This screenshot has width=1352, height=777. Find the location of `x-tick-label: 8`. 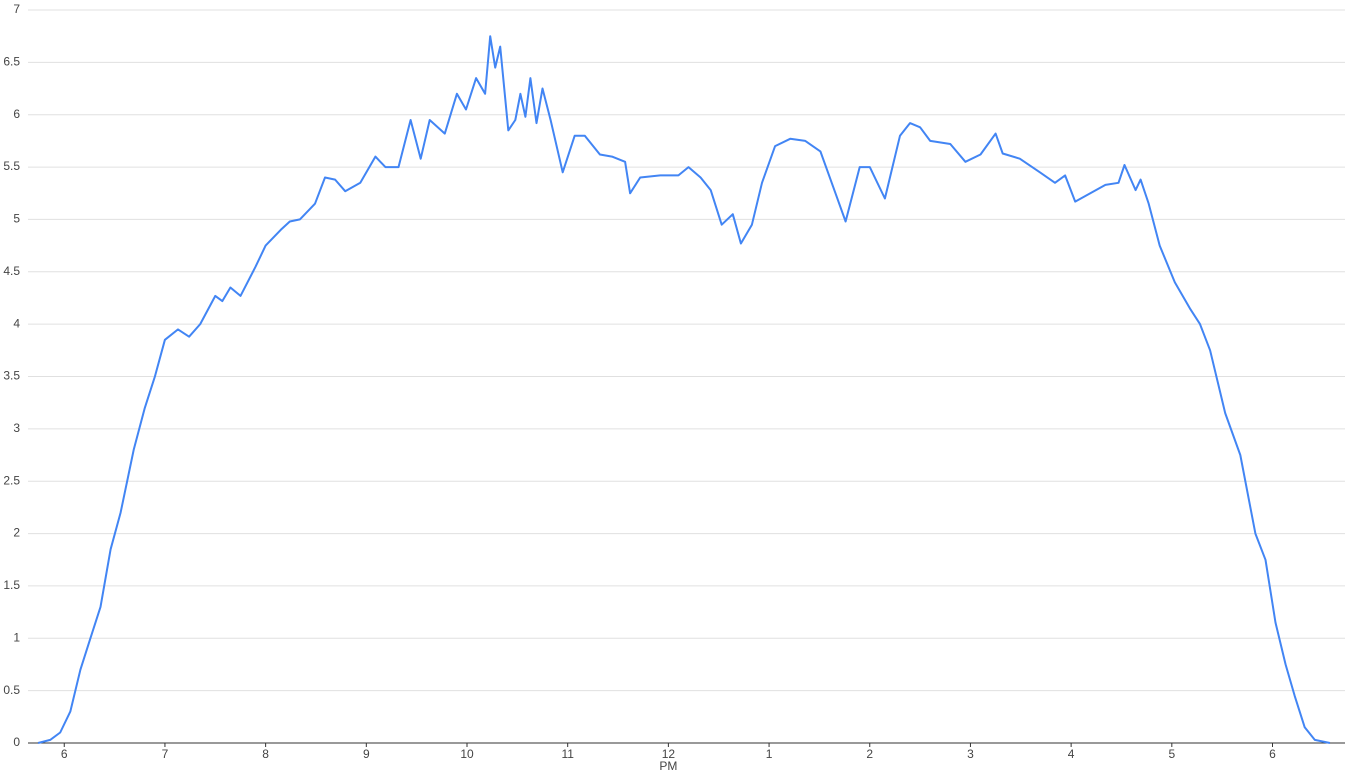

x-tick-label: 8 is located at coordinates (265, 754).